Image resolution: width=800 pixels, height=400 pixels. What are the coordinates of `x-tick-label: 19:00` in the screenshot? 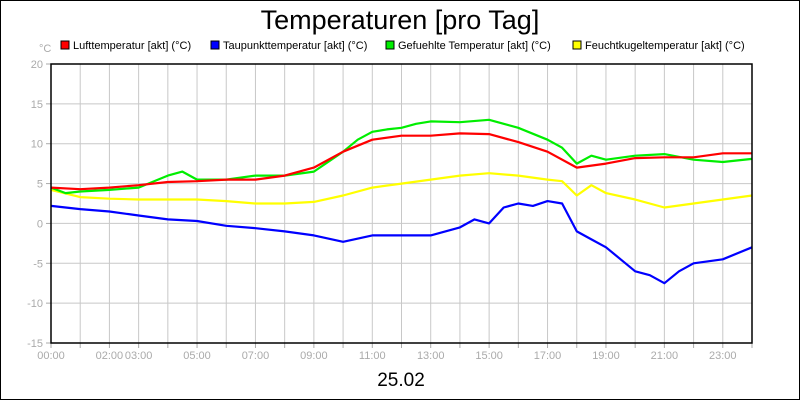 It's located at (606, 356).